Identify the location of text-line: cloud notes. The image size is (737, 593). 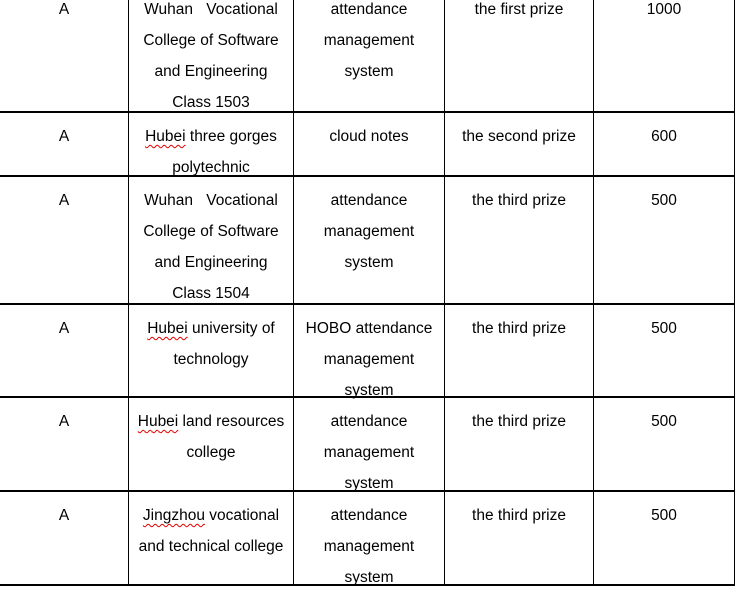
(369, 136).